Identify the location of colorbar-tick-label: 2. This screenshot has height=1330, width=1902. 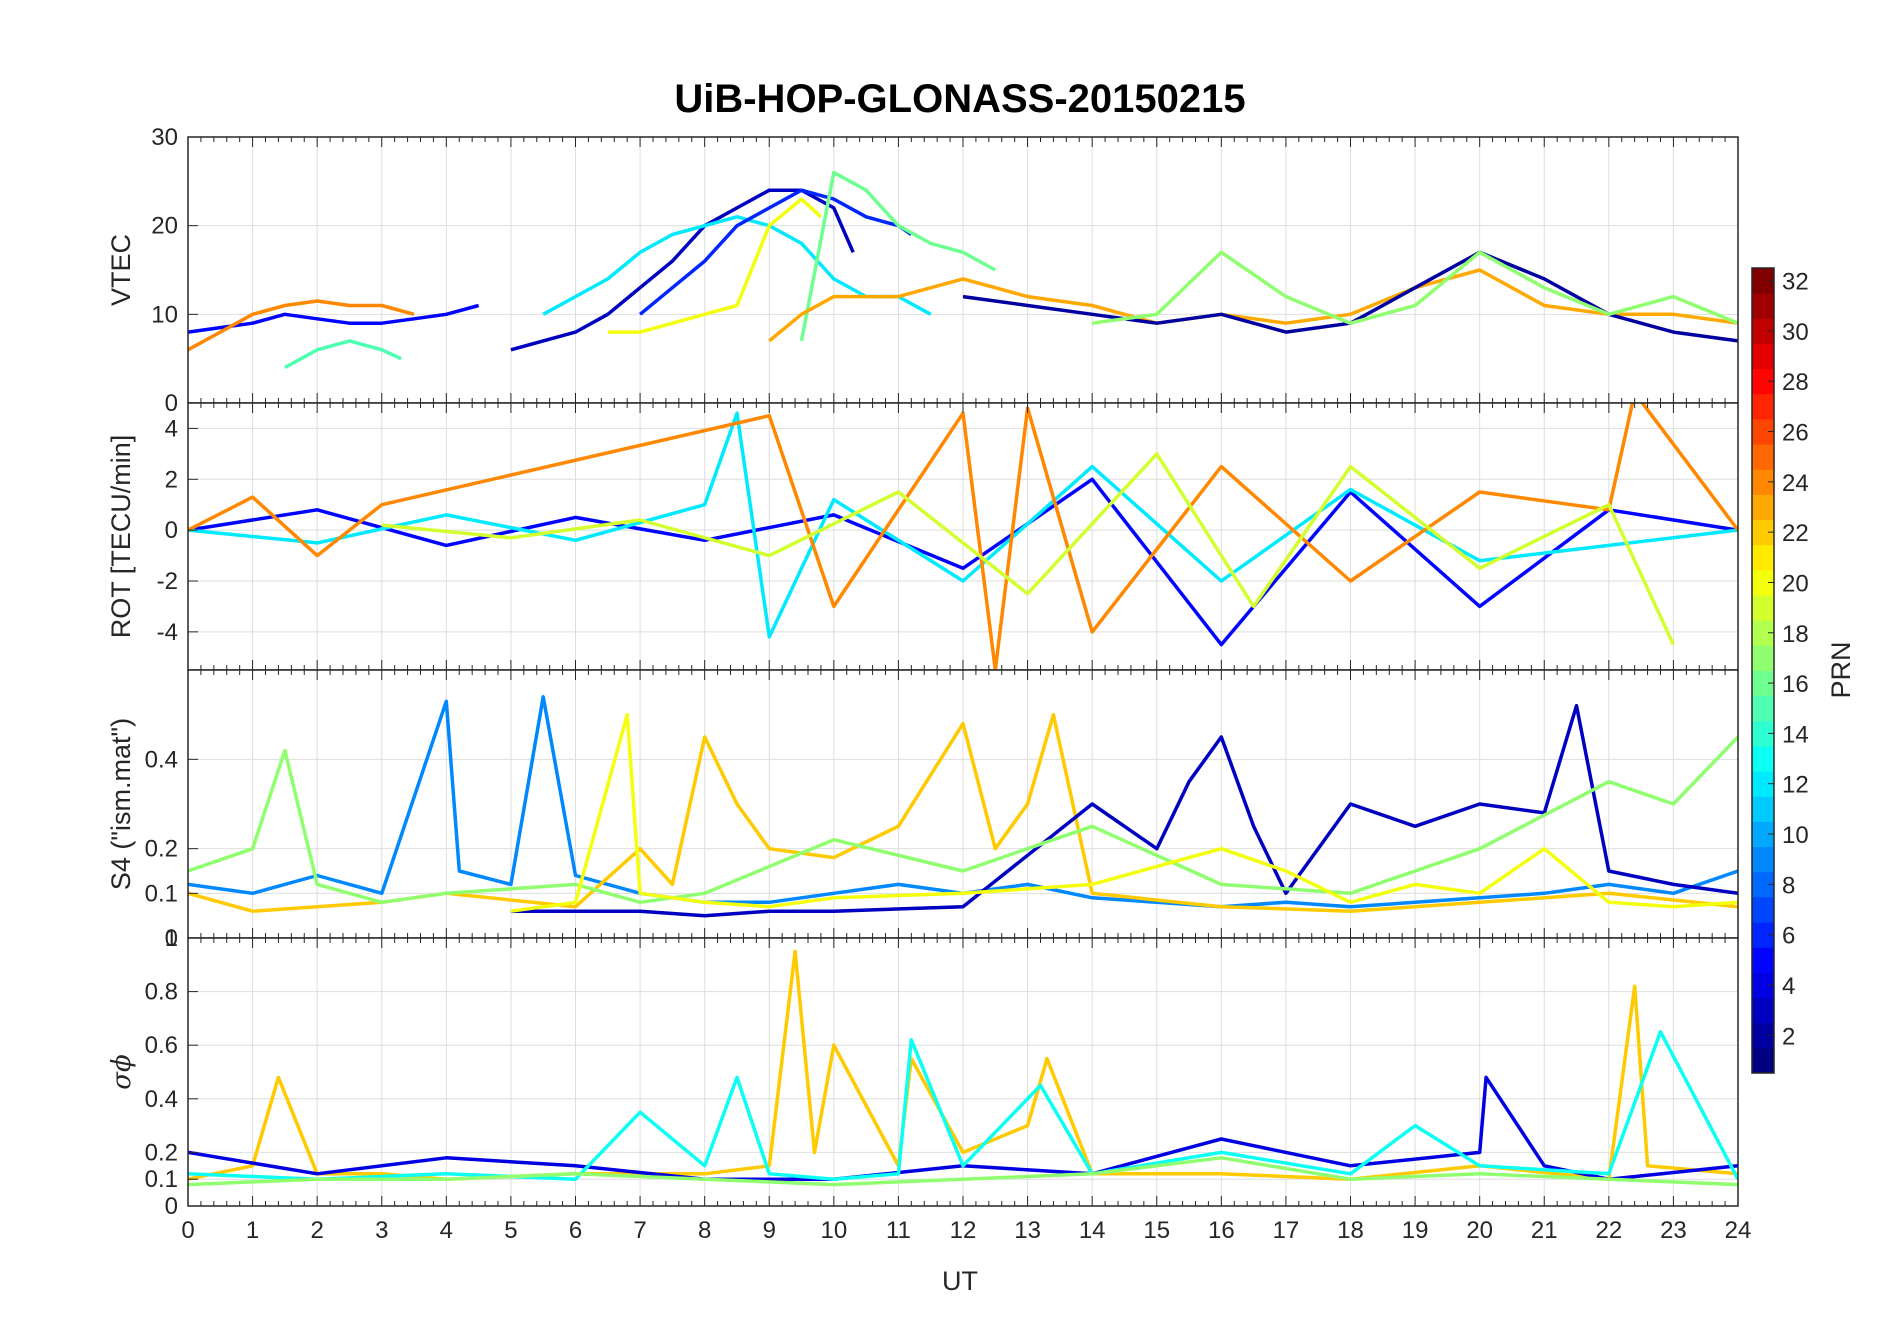
(1788, 1036).